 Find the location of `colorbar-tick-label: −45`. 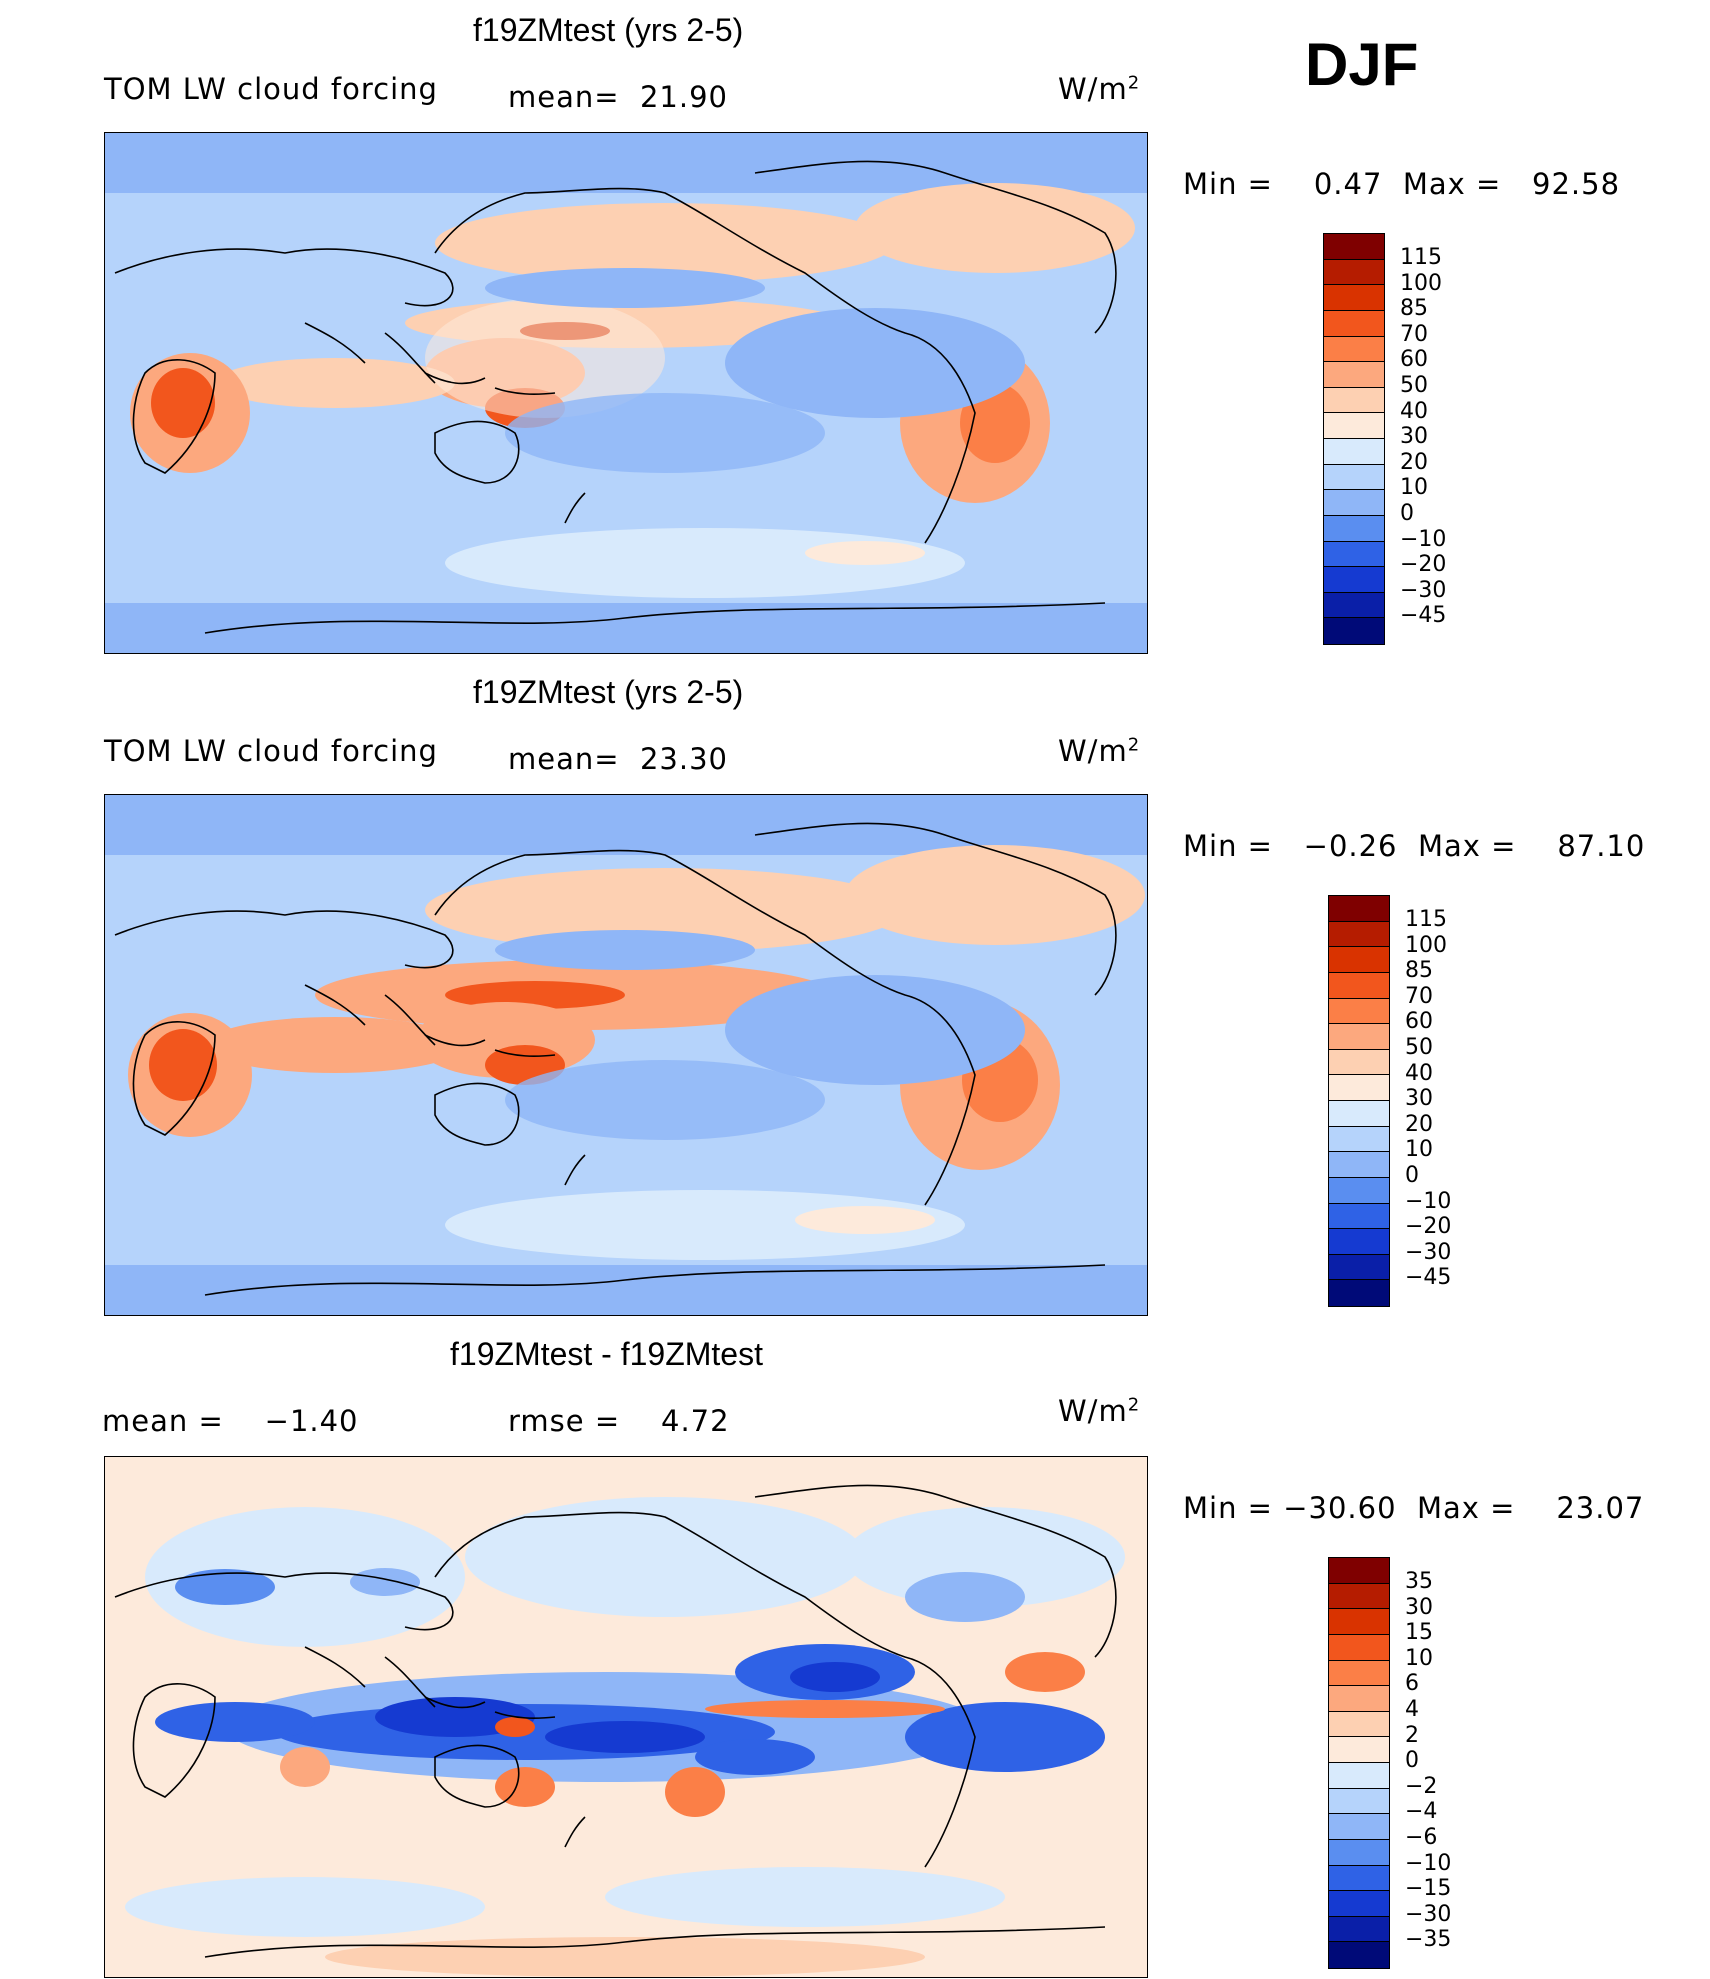

colorbar-tick-label: −45 is located at coordinates (1423, 616).